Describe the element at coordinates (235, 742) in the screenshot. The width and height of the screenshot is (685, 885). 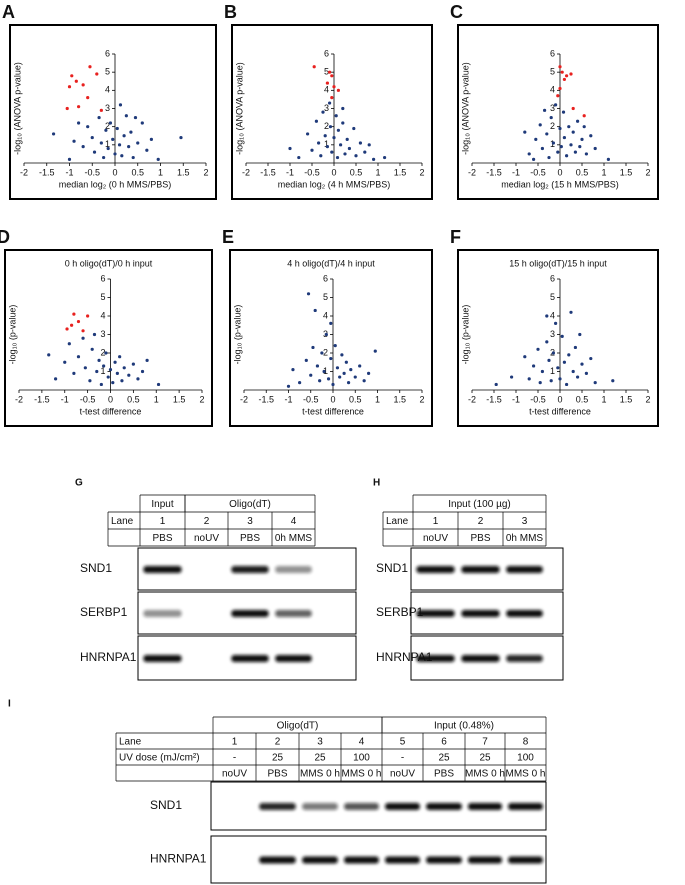
I see `table-cell: 1` at that location.